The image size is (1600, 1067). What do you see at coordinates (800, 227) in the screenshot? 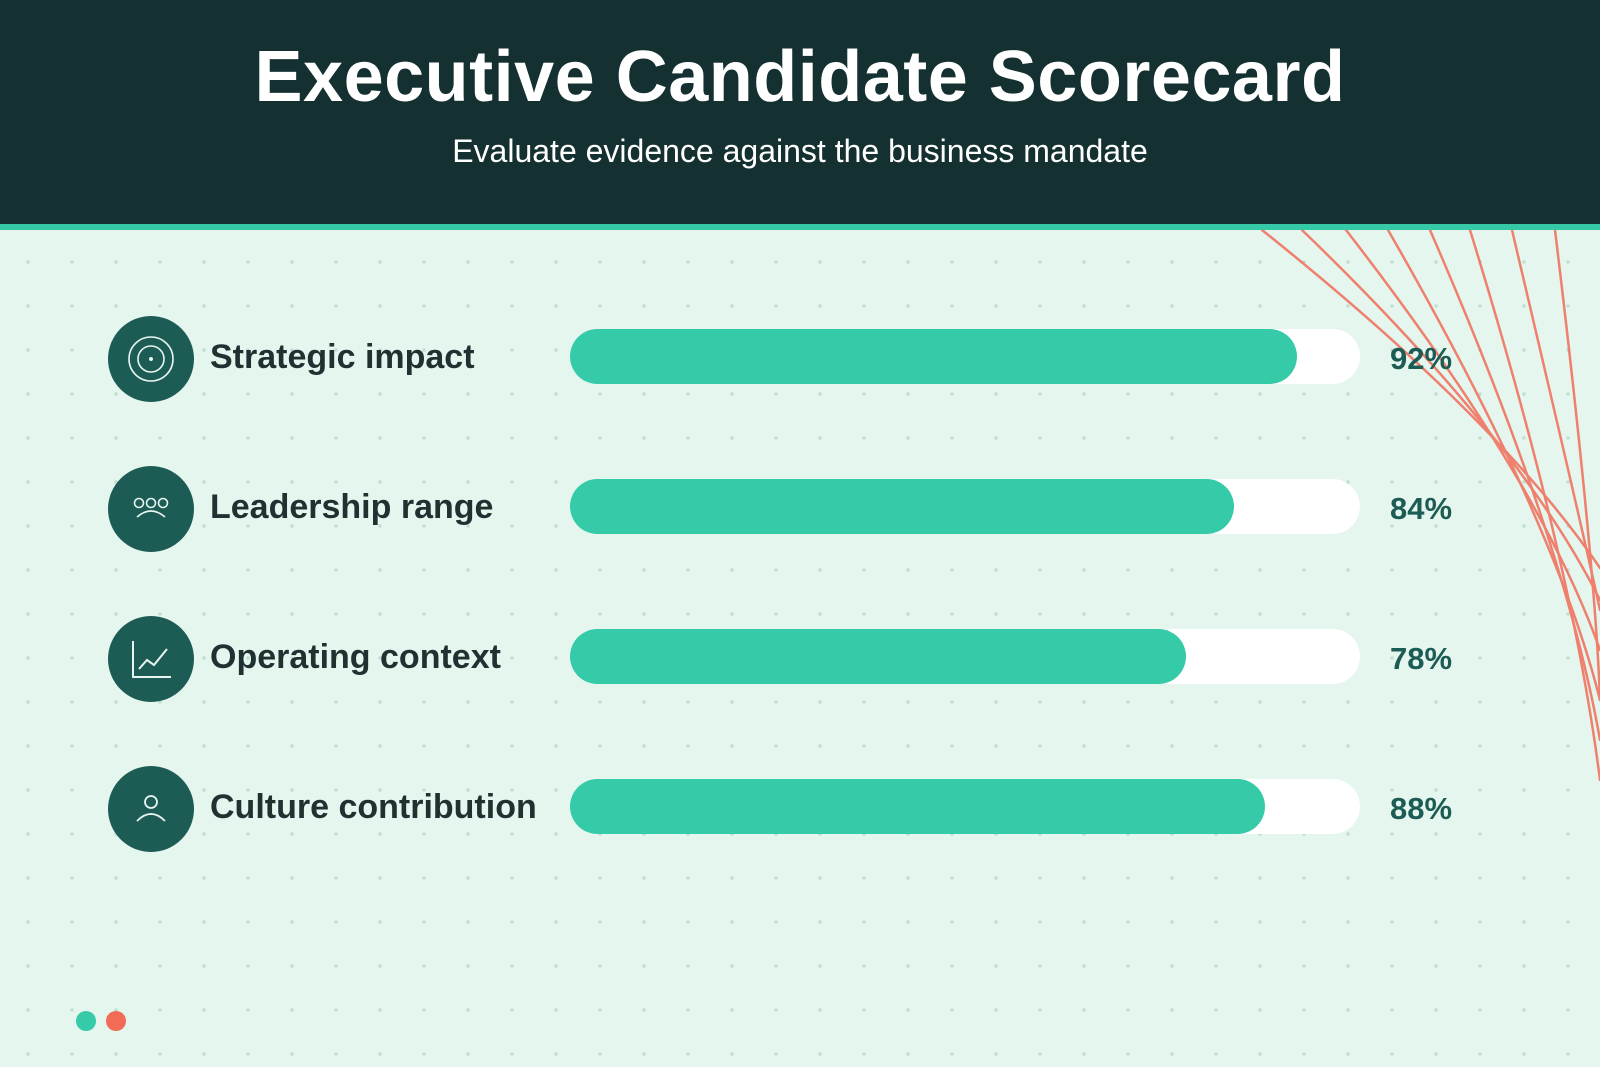
I see `header-accent-rule` at bounding box center [800, 227].